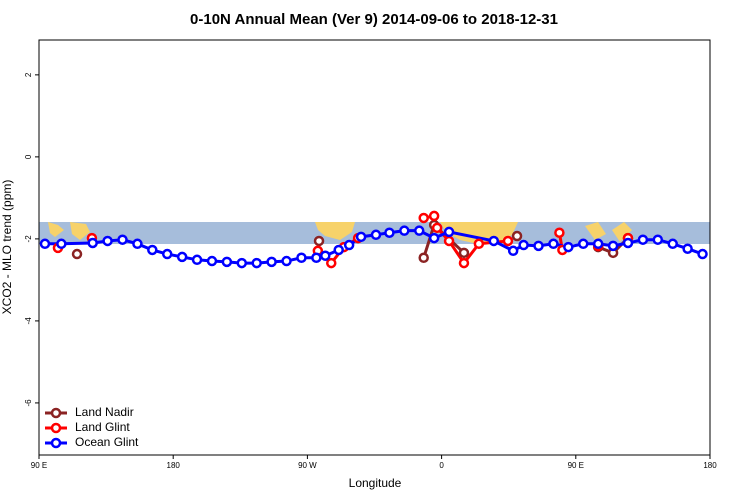 The image size is (750, 500). What do you see at coordinates (28, 74) in the screenshot?
I see `y-tick-label: 2` at bounding box center [28, 74].